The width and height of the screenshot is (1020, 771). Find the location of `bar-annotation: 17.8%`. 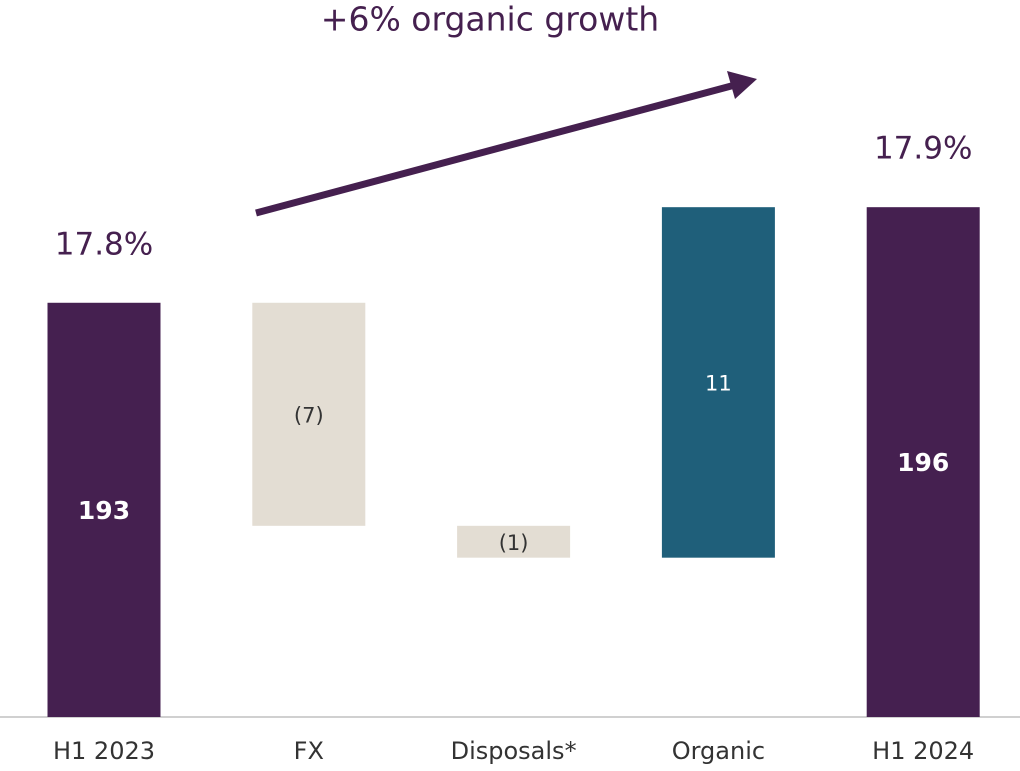

bar-annotation: 17.8% is located at coordinates (104, 244).